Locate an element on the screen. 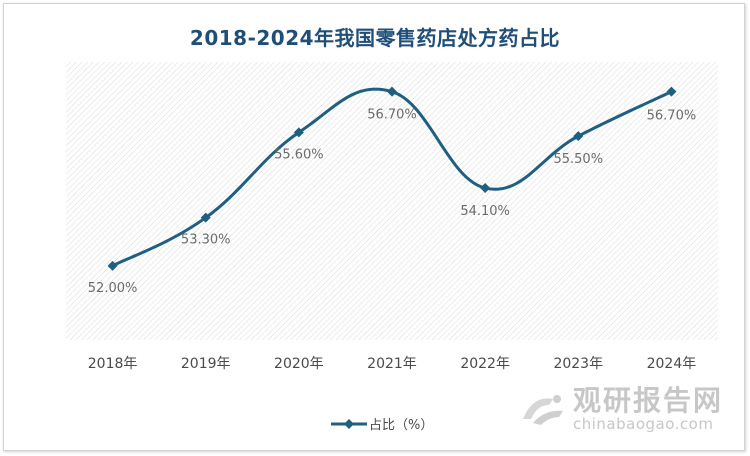 This screenshot has height=456, width=750. chart-title: 2018-2024年我国零售药店处方药占比 is located at coordinates (375, 38).